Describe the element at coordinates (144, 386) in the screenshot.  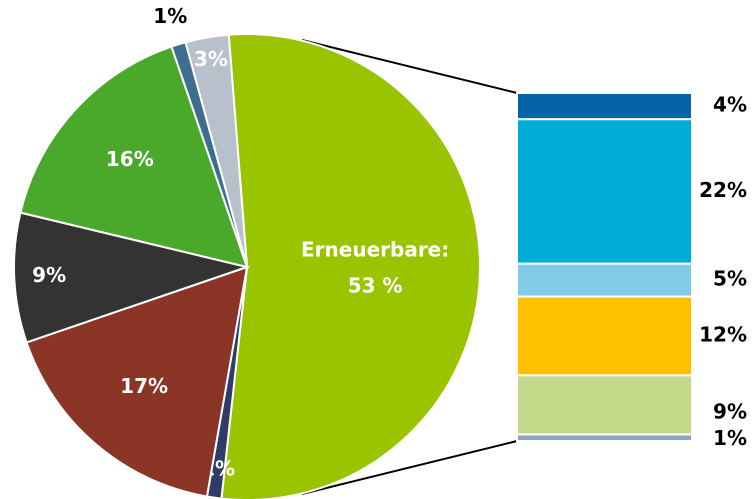
I see `slice-value-label: 17%` at that location.